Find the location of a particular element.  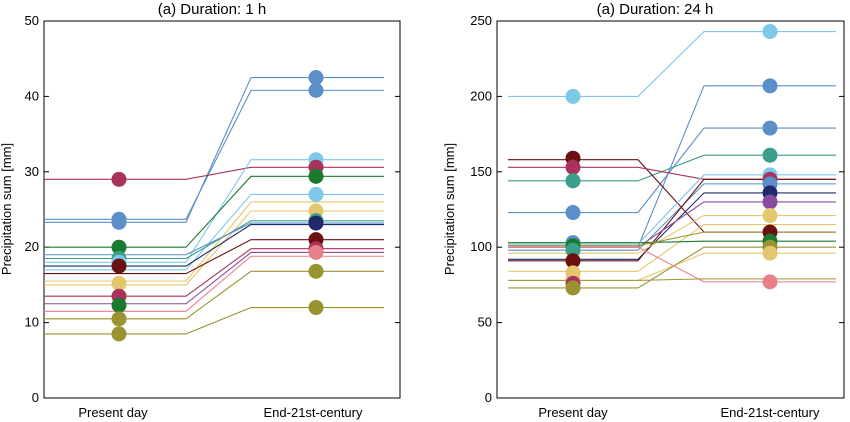

y-tick-label: 10 is located at coordinates (32, 322).